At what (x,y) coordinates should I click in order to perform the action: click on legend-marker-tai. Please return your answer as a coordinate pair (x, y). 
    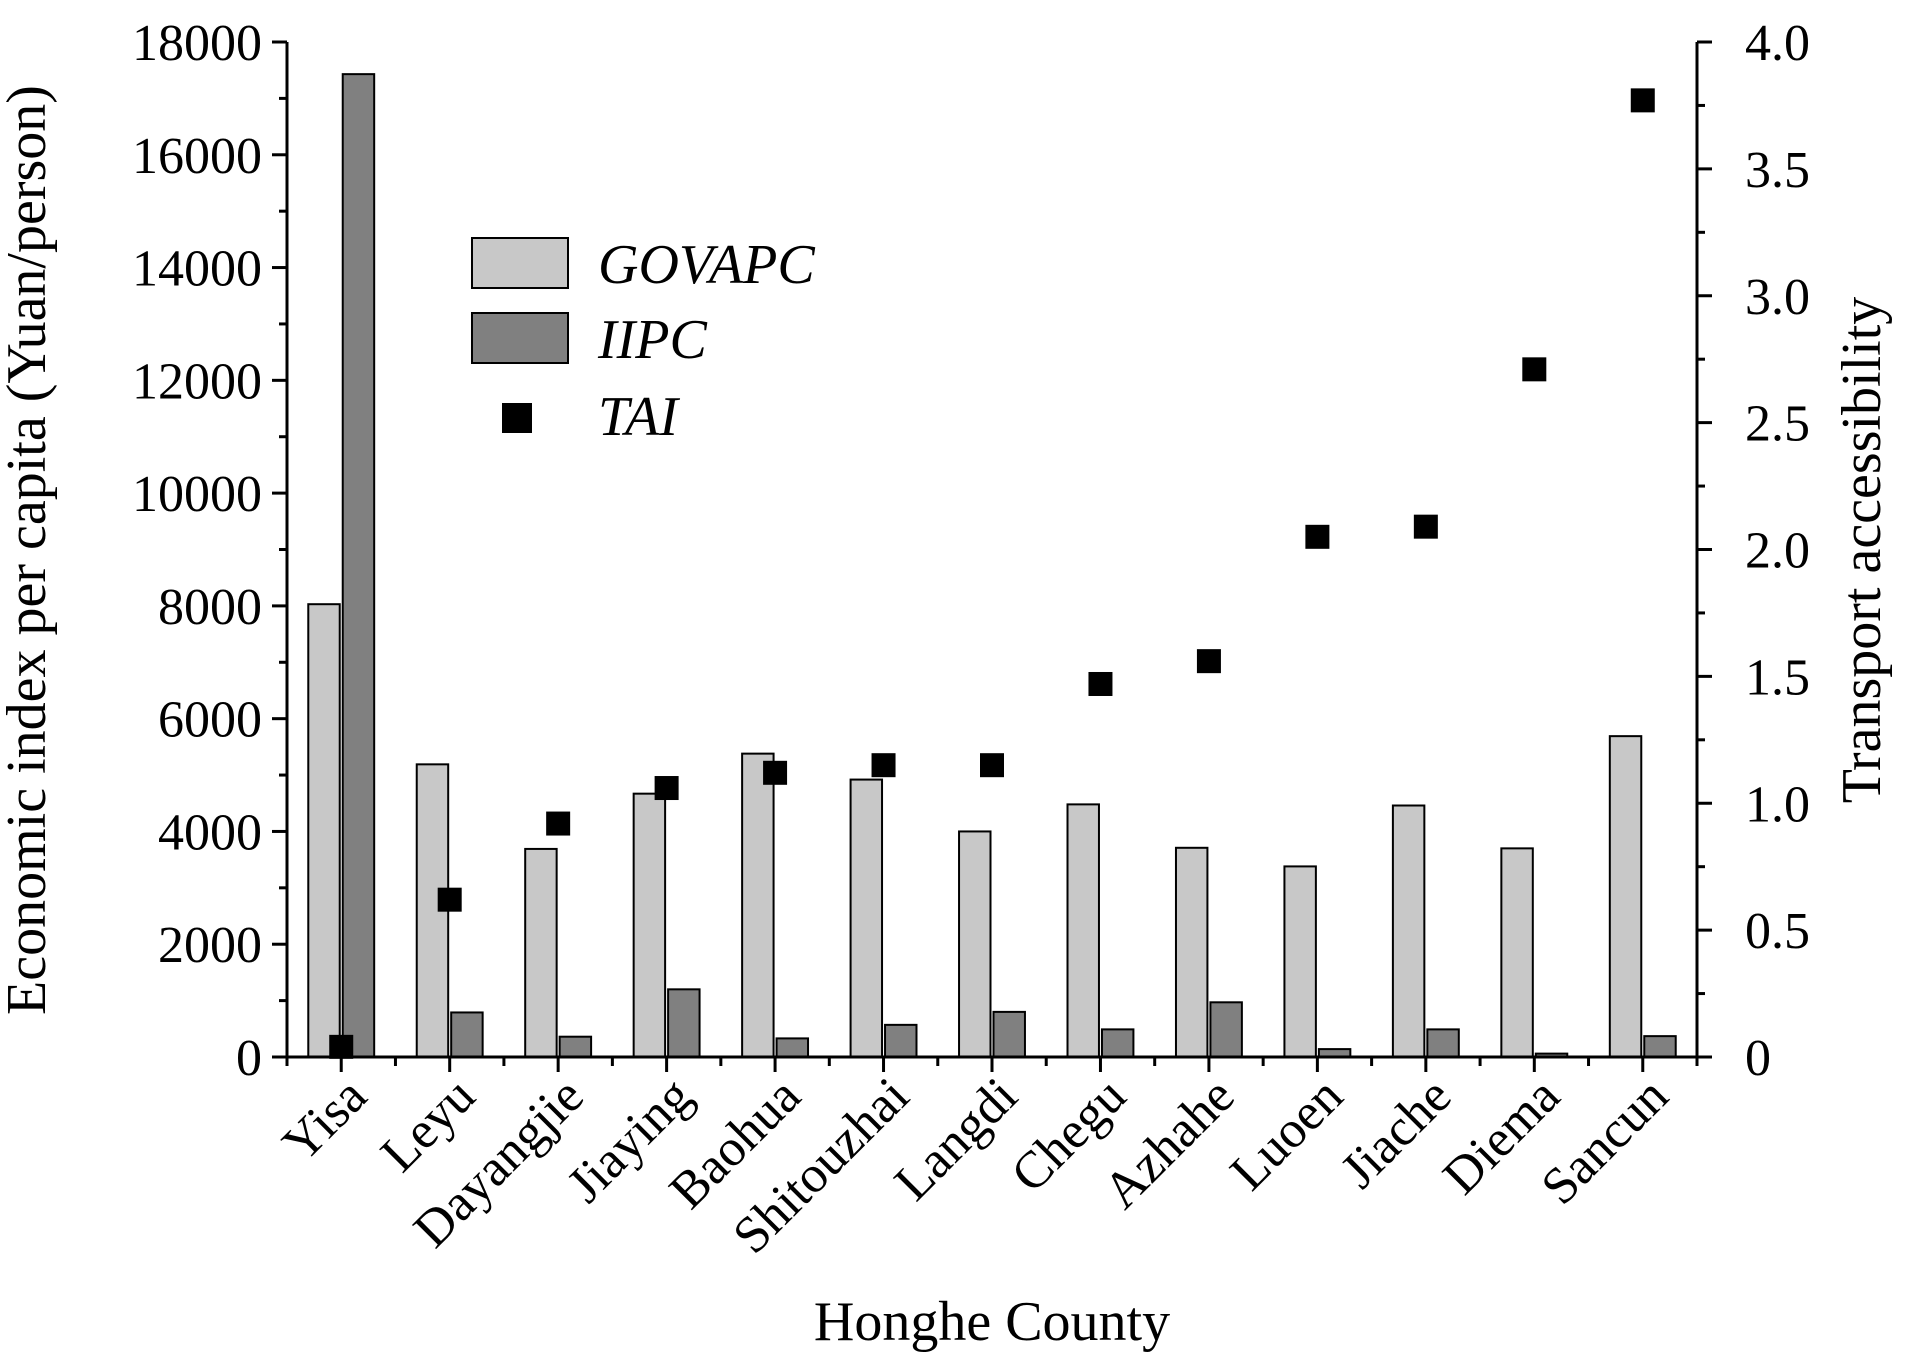
    Looking at the image, I should click on (517, 418).